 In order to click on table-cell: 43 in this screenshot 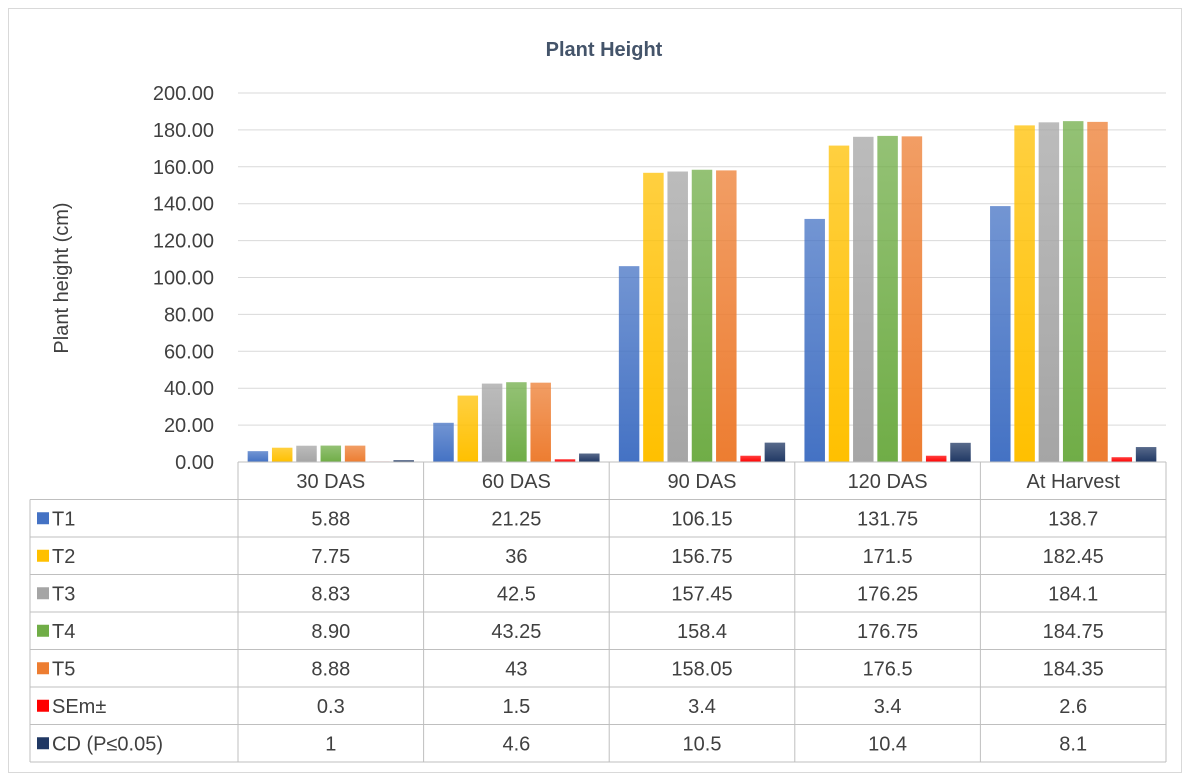, I will do `click(516, 669)`.